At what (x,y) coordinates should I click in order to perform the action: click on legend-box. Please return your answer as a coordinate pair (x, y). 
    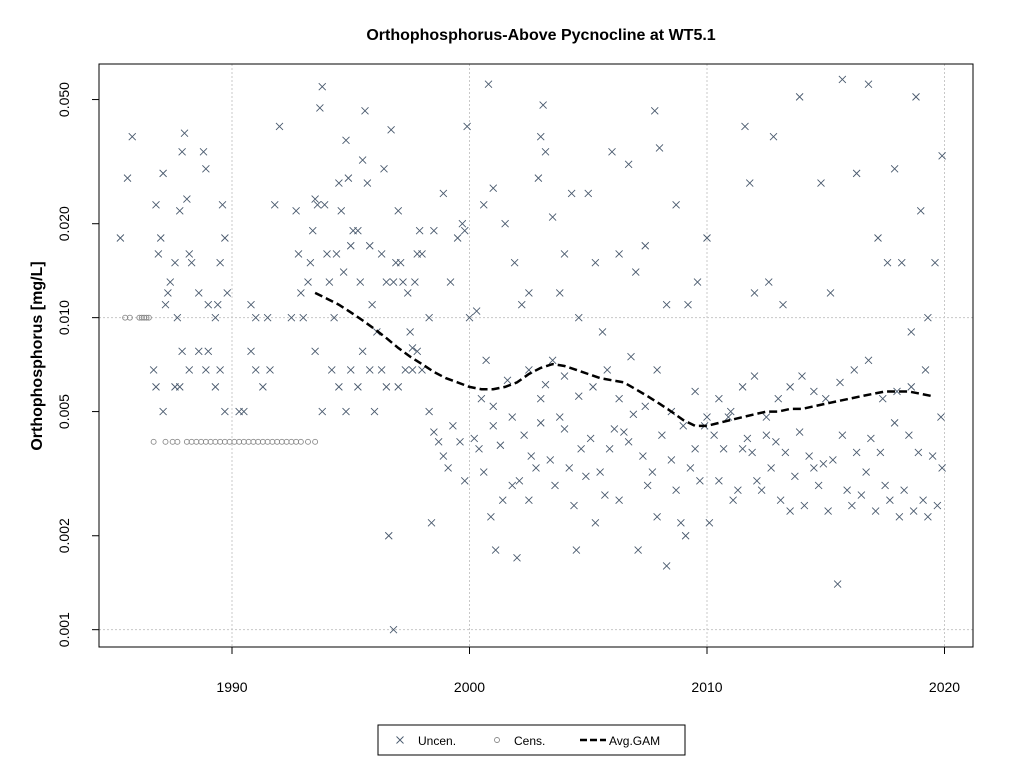
    Looking at the image, I should click on (531, 740).